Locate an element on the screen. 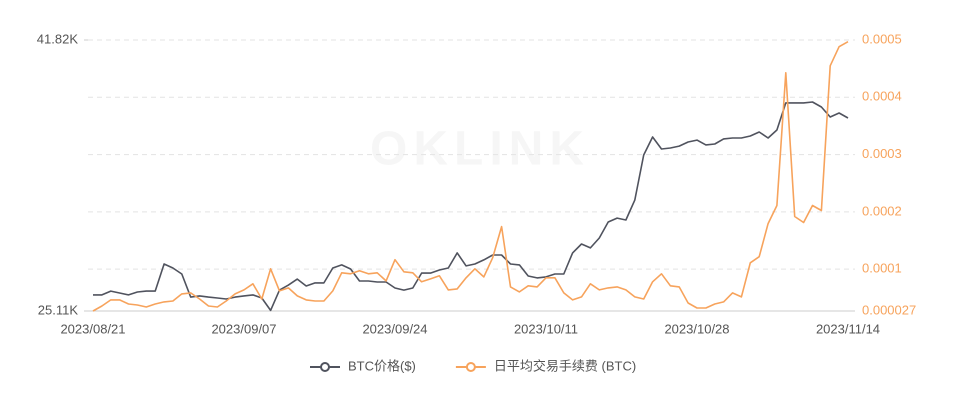 Image resolution: width=960 pixels, height=406 pixels. y2-tick-label: 0.0003 is located at coordinates (882, 153).